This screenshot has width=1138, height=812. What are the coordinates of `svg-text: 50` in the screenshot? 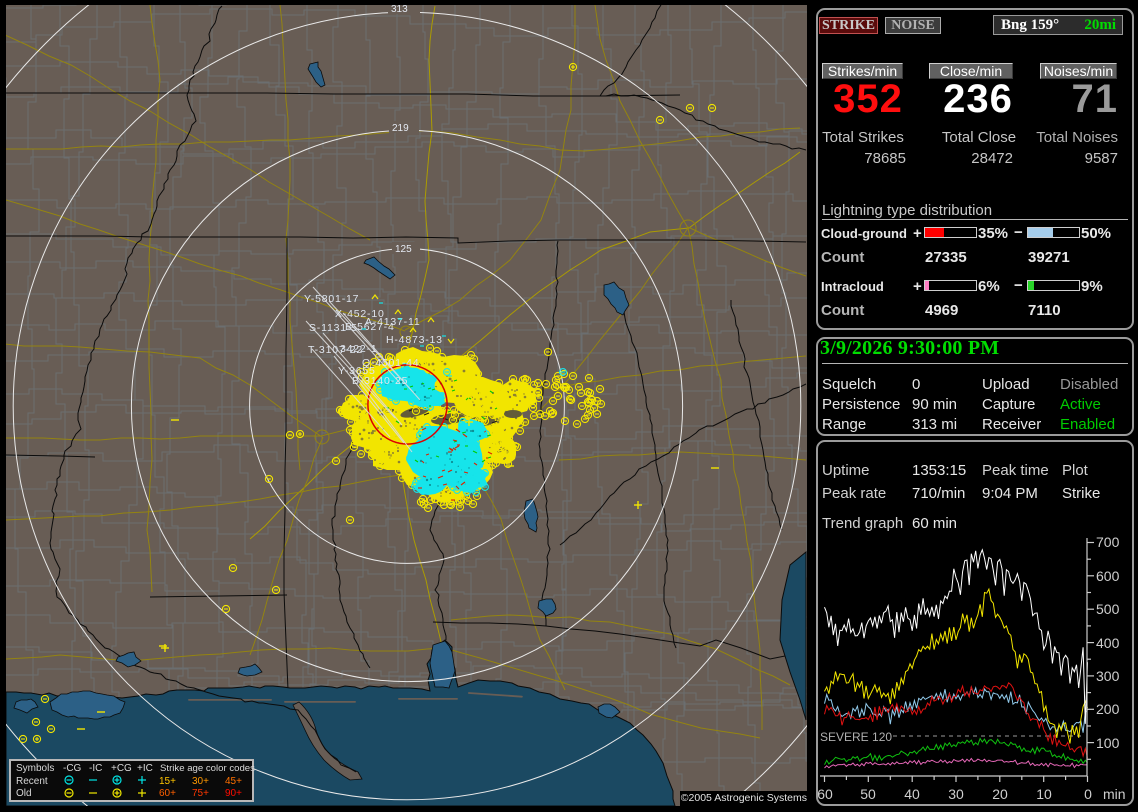 It's located at (868, 794).